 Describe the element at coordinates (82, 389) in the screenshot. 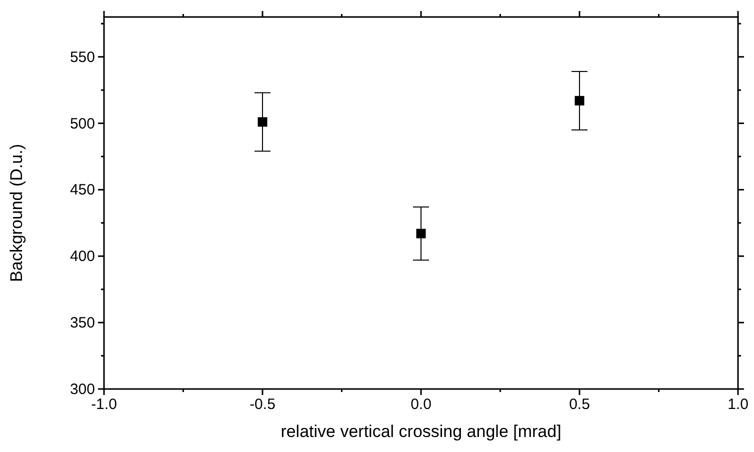

I see `y-tick-label: 300` at that location.